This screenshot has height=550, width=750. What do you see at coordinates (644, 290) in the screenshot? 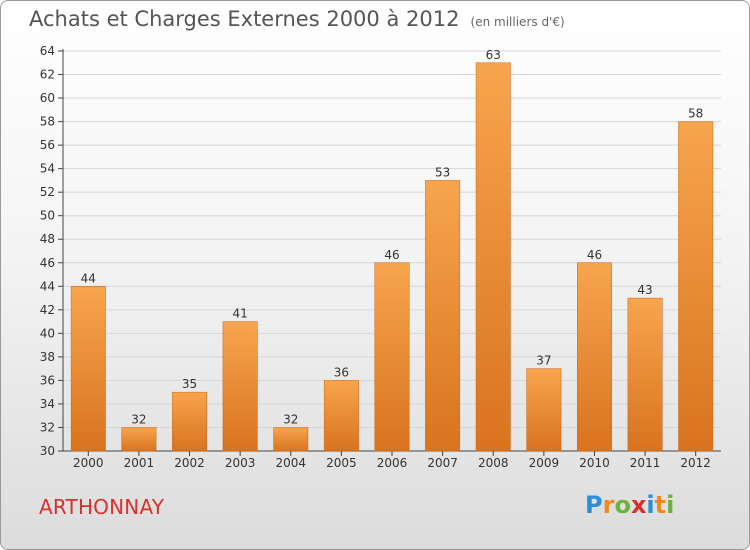
I see `bar-value-label: 43` at bounding box center [644, 290].